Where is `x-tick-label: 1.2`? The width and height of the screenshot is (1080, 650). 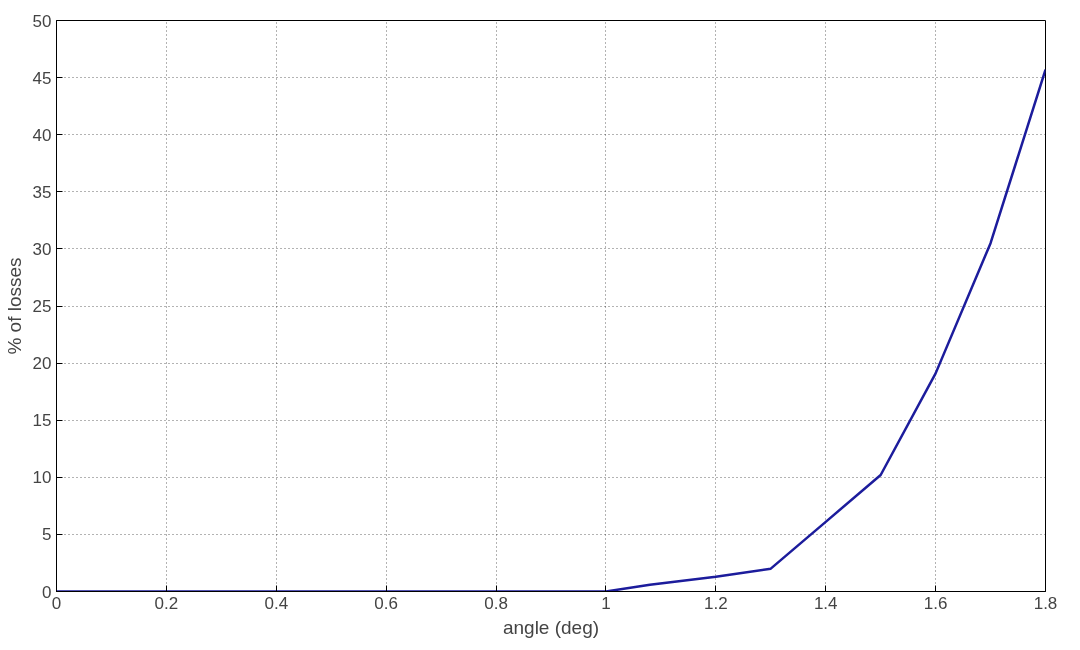 x-tick-label: 1.2 is located at coordinates (716, 603).